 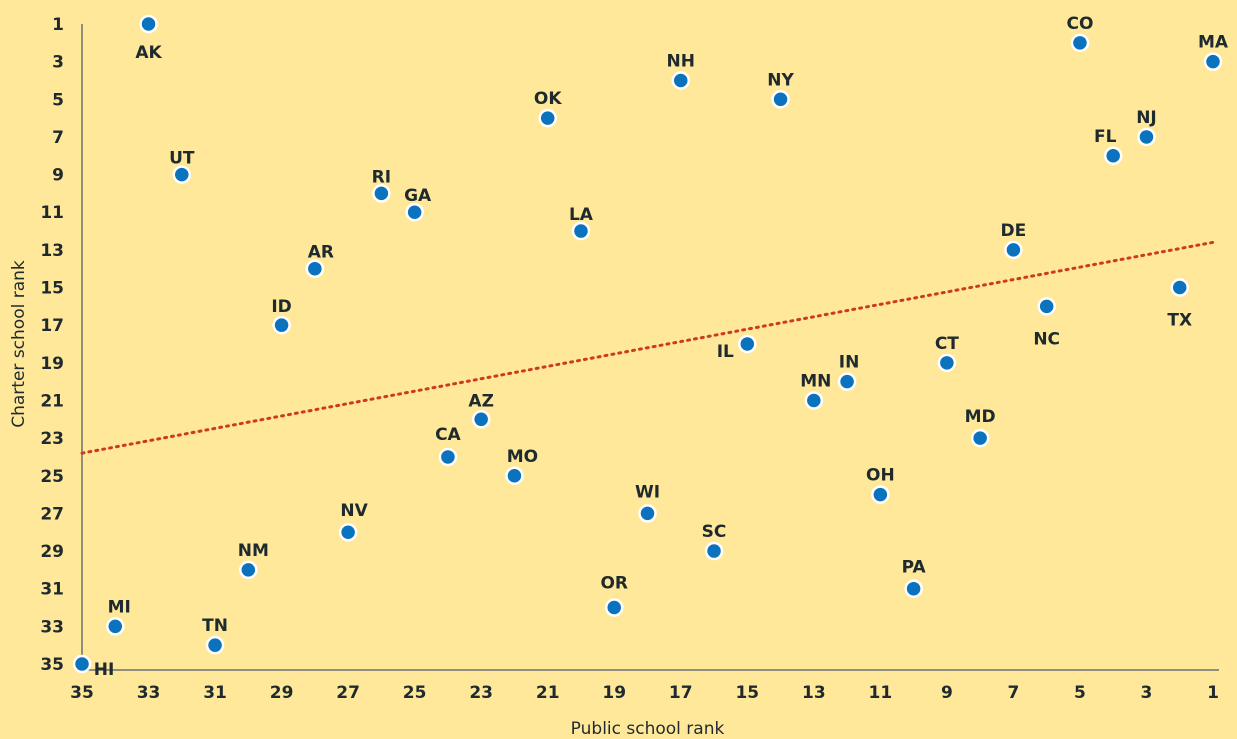 I want to click on point-label: MI, so click(x=119, y=607).